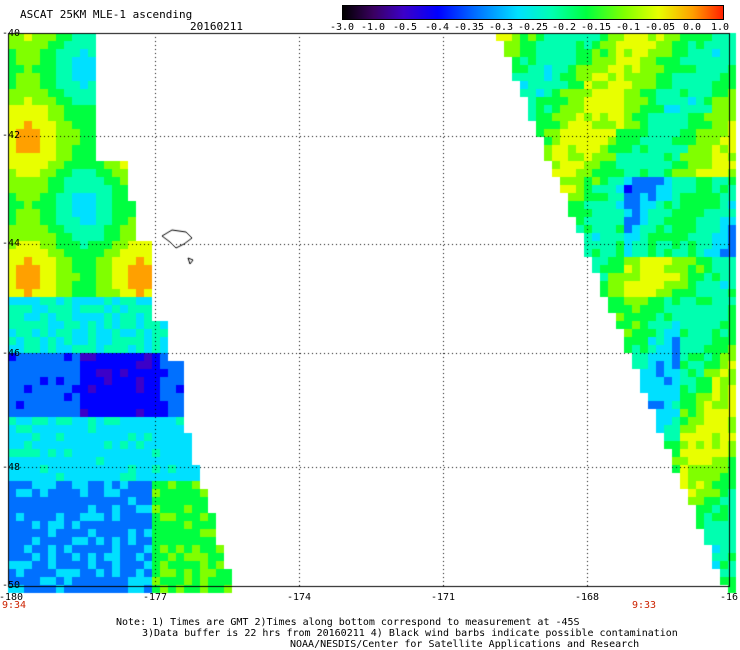  Describe the element at coordinates (533, 12) in the screenshot. I see `colorbar` at that location.